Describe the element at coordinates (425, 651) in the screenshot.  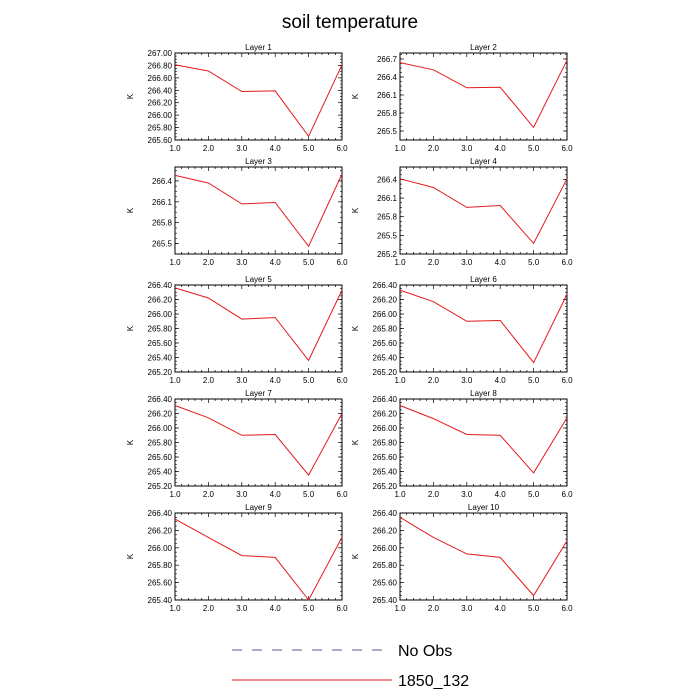
I see `legend-label: No Obs` at that location.